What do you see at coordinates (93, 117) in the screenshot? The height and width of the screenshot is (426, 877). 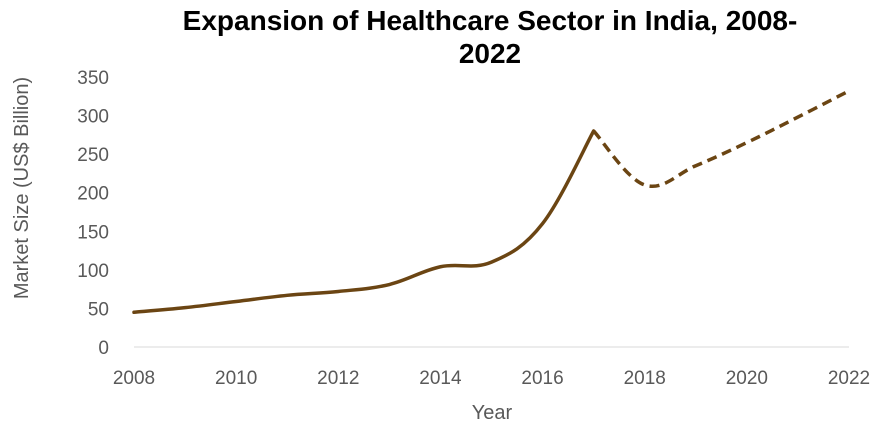 I see `y-tick-label: 300` at bounding box center [93, 117].